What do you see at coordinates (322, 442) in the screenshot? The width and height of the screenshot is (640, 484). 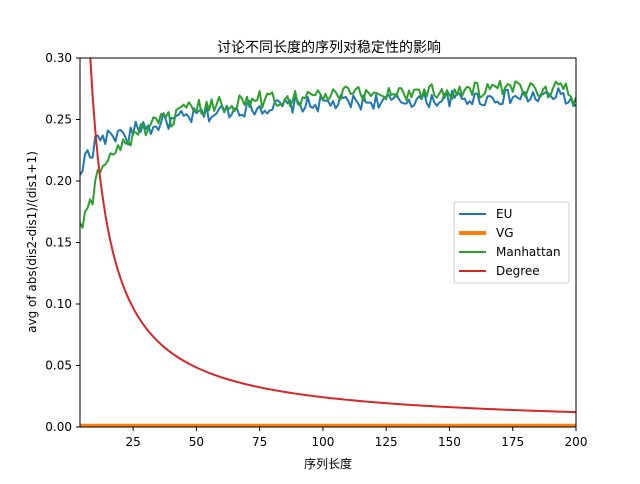 I see `x-tick-label: 100` at bounding box center [322, 442].